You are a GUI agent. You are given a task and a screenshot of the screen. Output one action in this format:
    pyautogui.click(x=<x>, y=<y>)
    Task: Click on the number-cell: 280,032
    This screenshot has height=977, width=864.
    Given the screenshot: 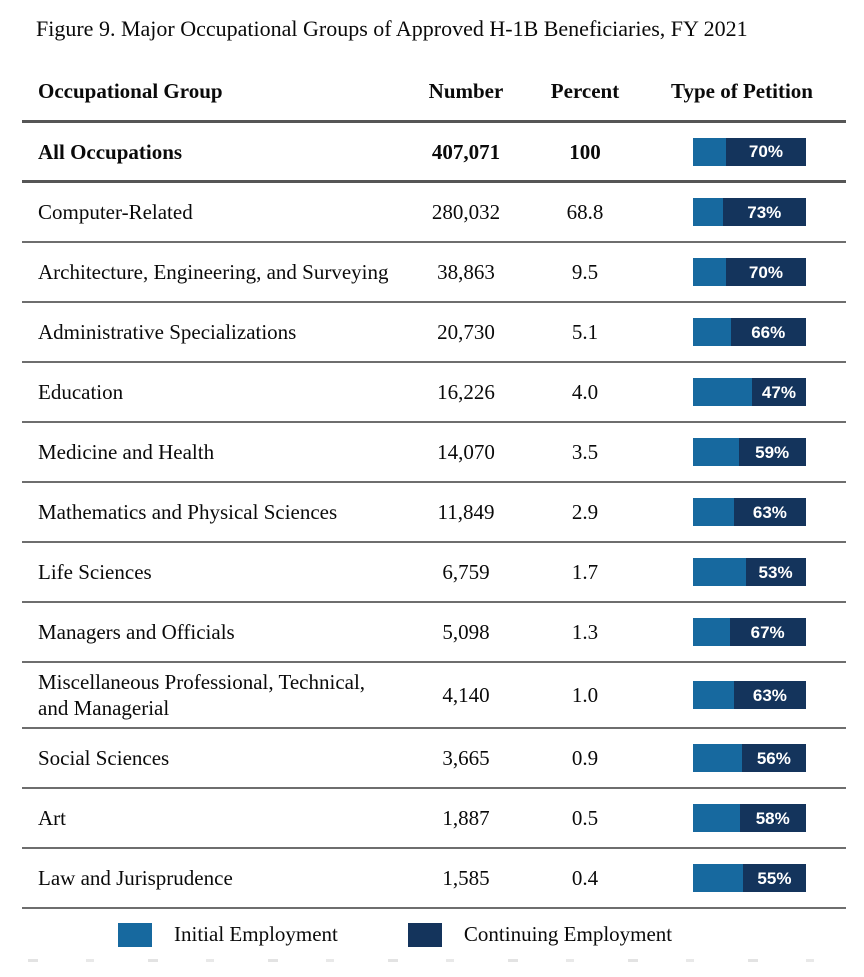 What is the action you would take?
    pyautogui.click(x=466, y=212)
    